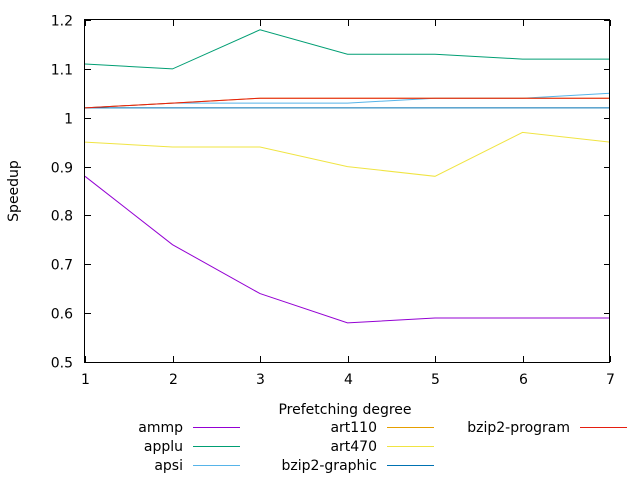 The image size is (640, 480). Describe the element at coordinates (163, 447) in the screenshot. I see `legend-label: applu` at that location.